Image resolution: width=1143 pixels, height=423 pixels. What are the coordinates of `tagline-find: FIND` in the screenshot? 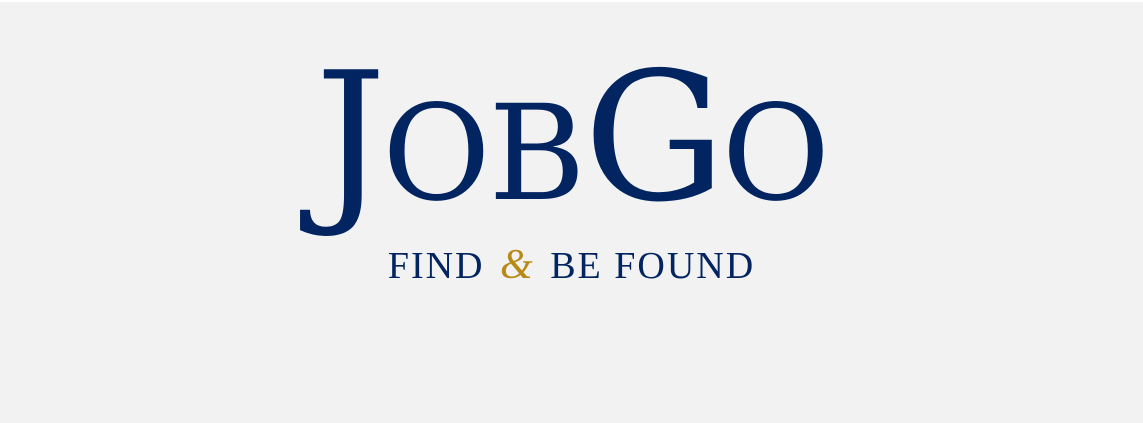 It's located at (436, 266).